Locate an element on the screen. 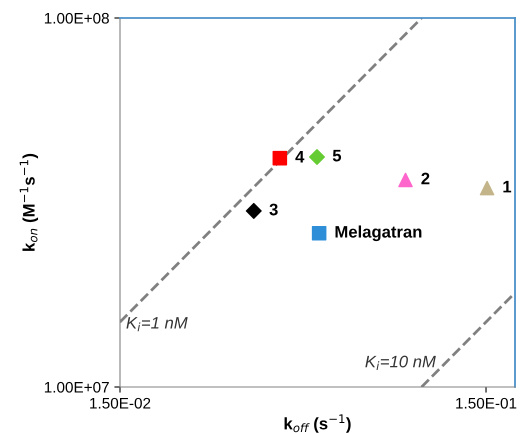  series-label: 3 is located at coordinates (273, 210).